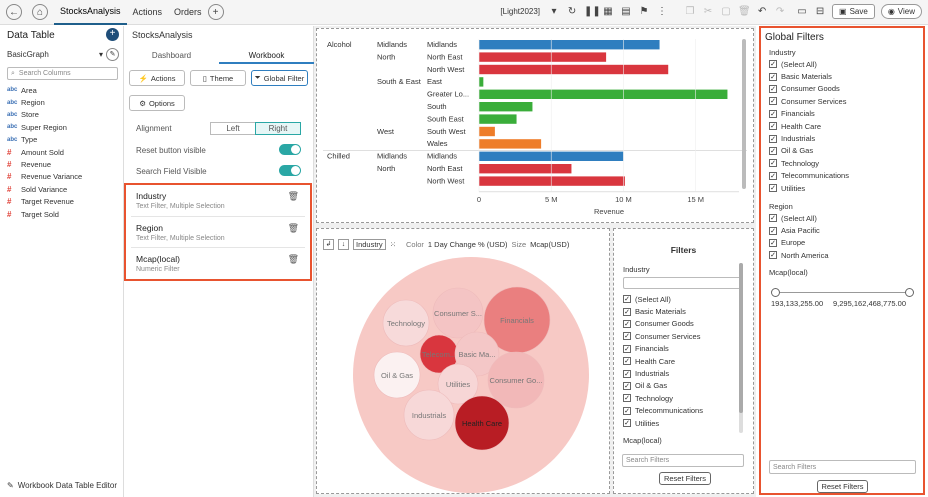 This screenshot has height=497, width=928. What do you see at coordinates (290, 170) in the screenshot?
I see `search-visible-toggle` at bounding box center [290, 170].